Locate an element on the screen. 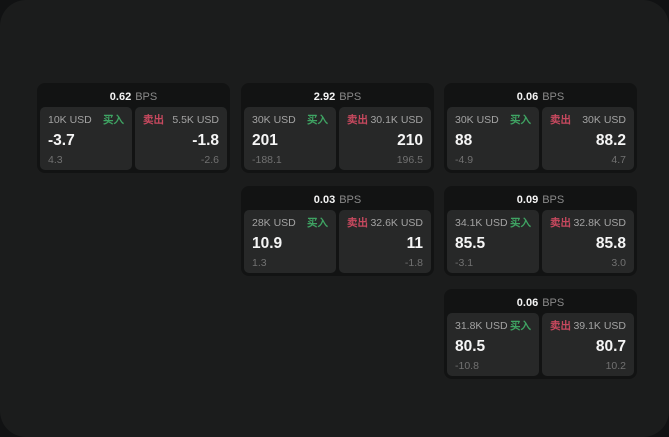 The height and width of the screenshot is (437, 669). sell-quote-panel: 卖出 30.1K USD 210 196.5 is located at coordinates (385, 138).